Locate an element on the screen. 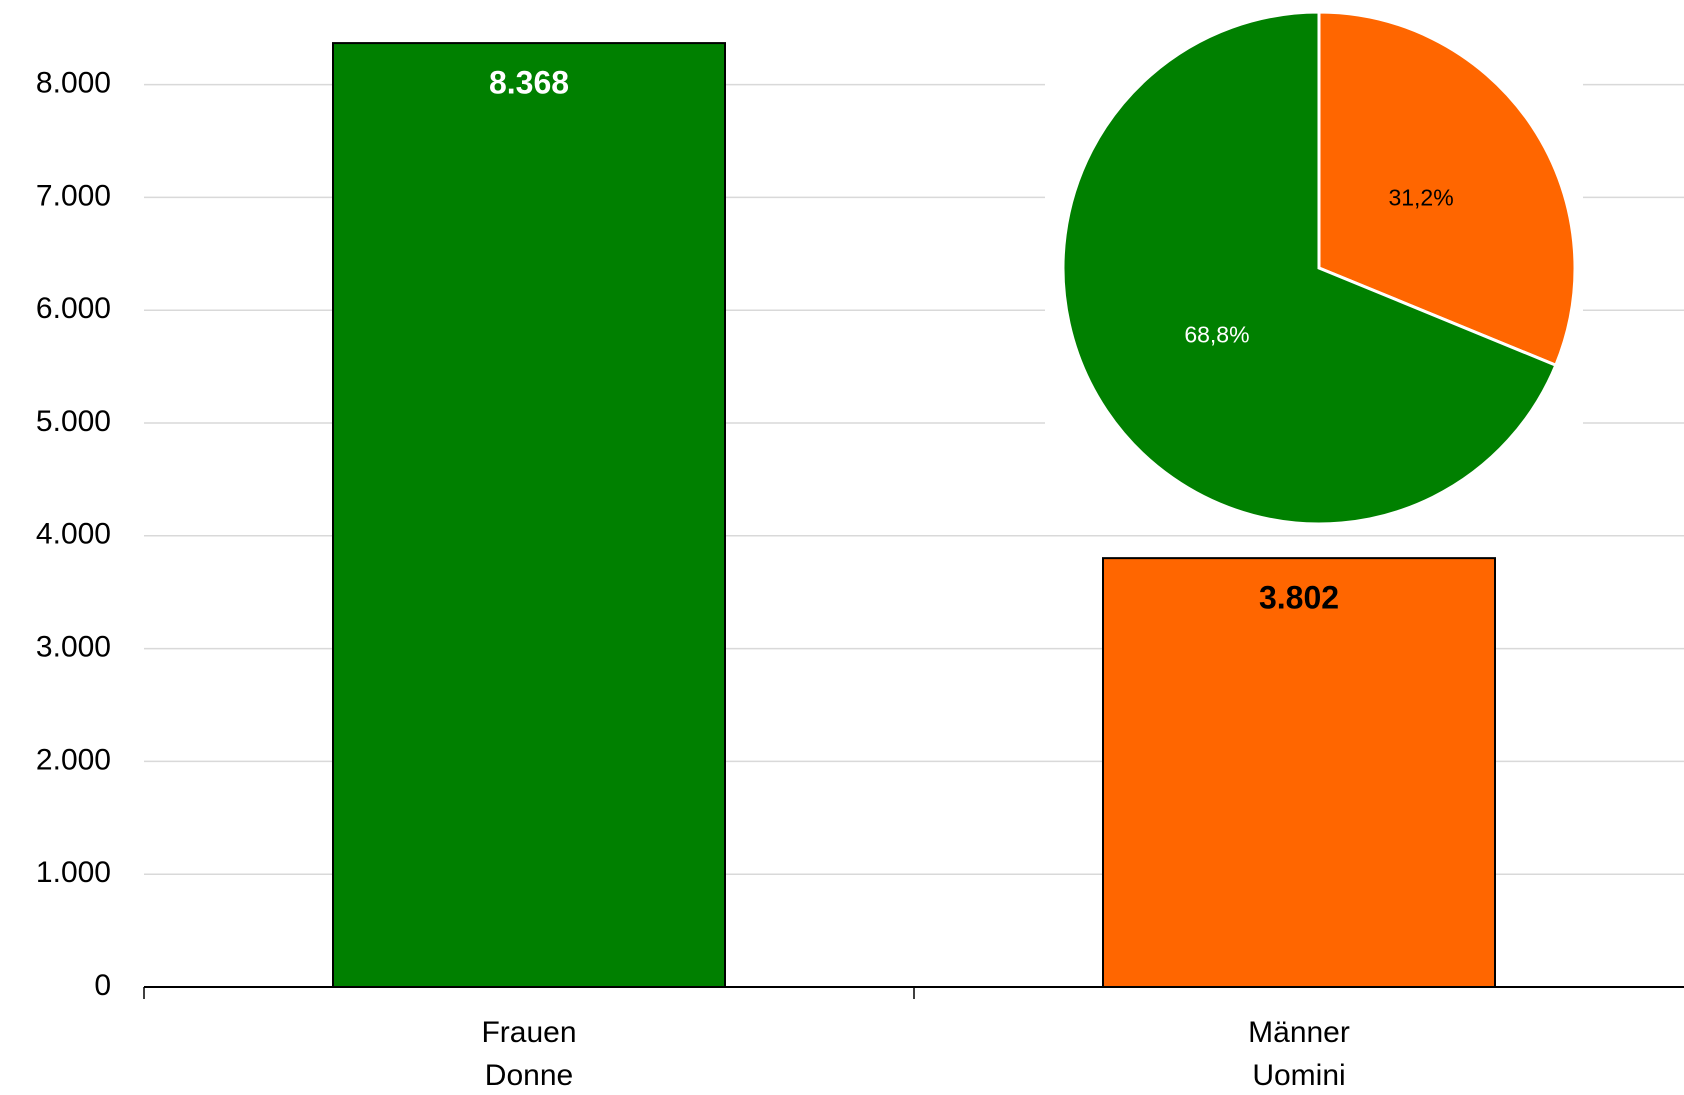 The height and width of the screenshot is (1095, 1684). y-tick-label: 1.000 is located at coordinates (73, 872).